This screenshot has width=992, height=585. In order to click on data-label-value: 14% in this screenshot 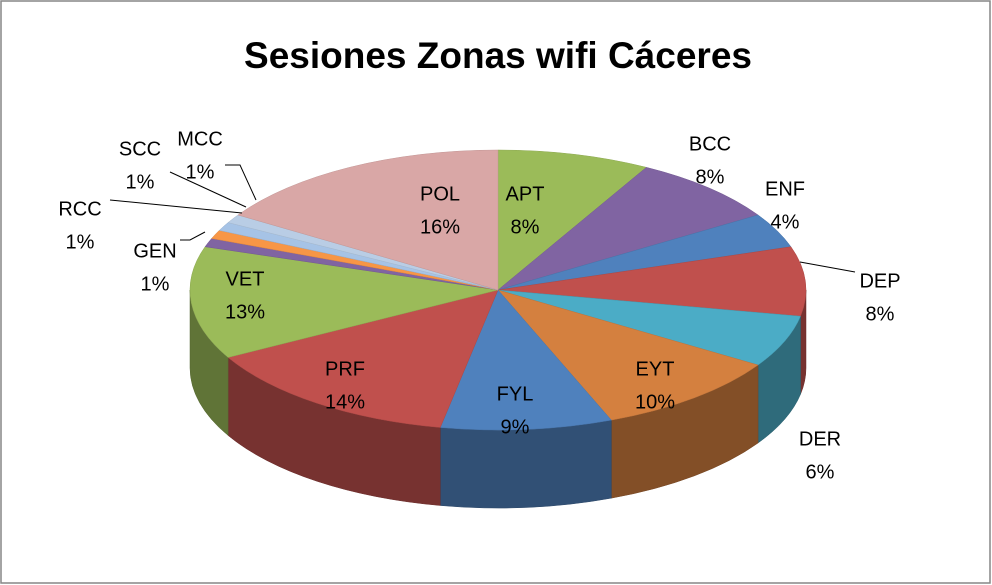, I will do `click(345, 402)`.